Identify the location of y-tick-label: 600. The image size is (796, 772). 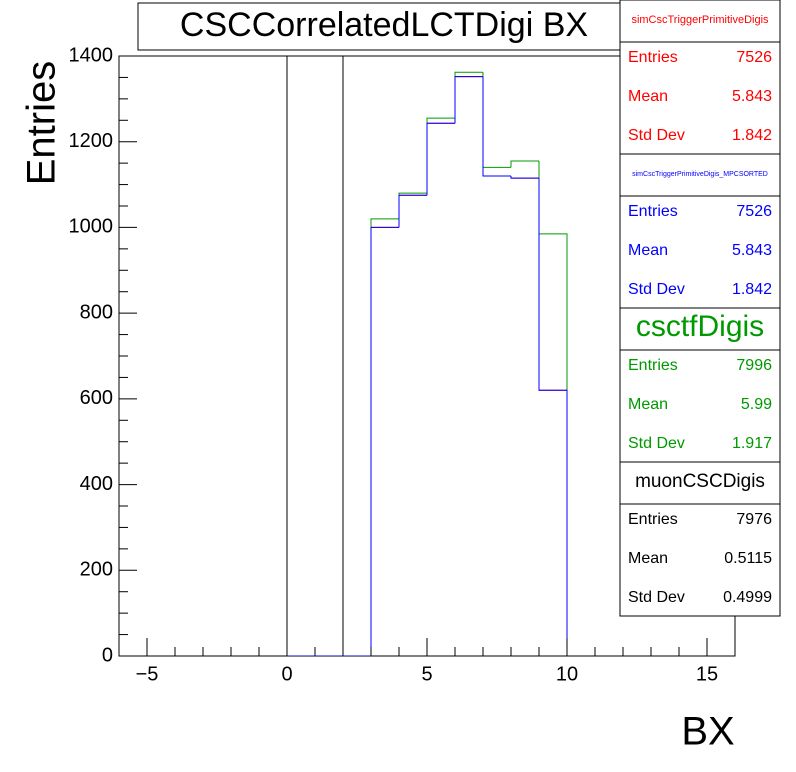
(96, 398).